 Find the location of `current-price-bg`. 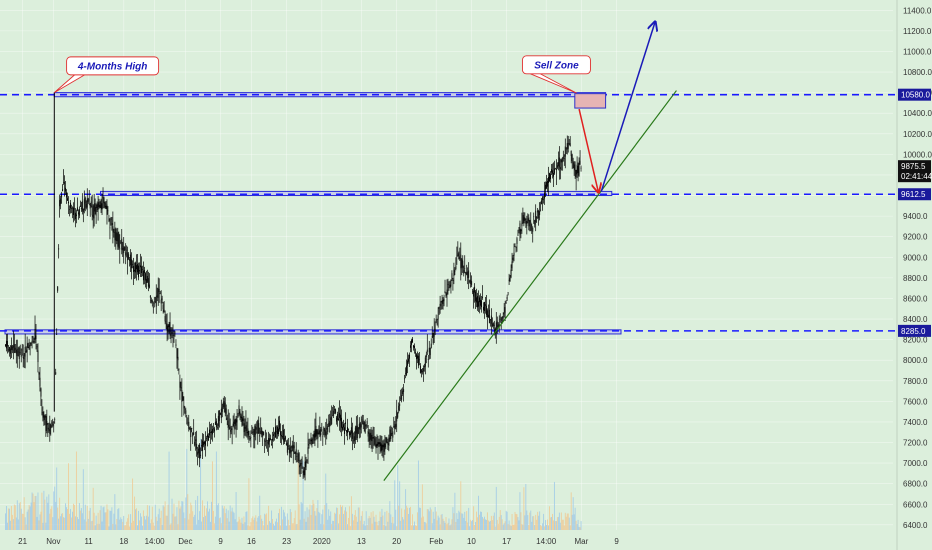

current-price-bg is located at coordinates (914, 171).